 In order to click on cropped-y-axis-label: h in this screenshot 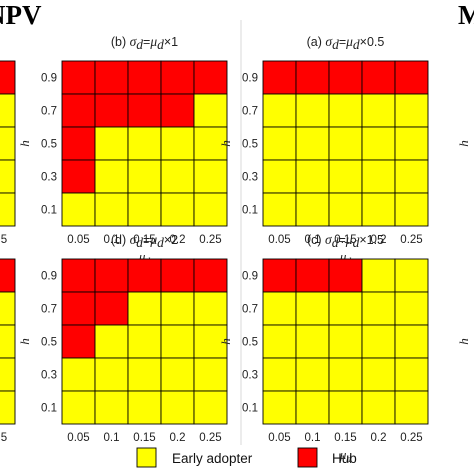, I will do `click(463, 341)`.